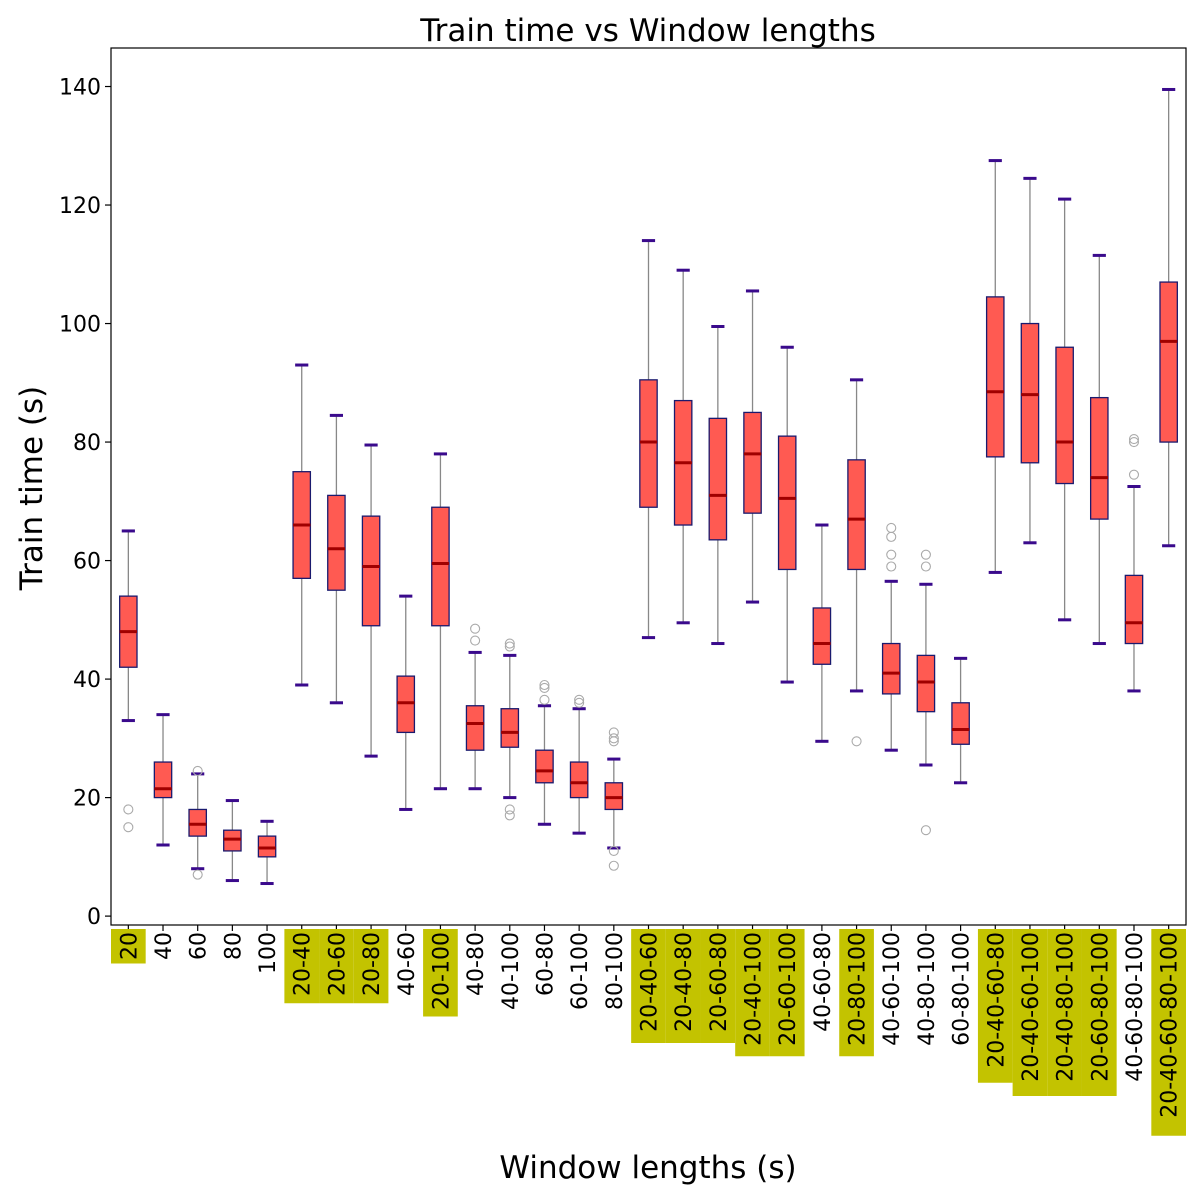  What do you see at coordinates (407, 964) in the screenshot?
I see `x-tick-label: 40-60` at bounding box center [407, 964].